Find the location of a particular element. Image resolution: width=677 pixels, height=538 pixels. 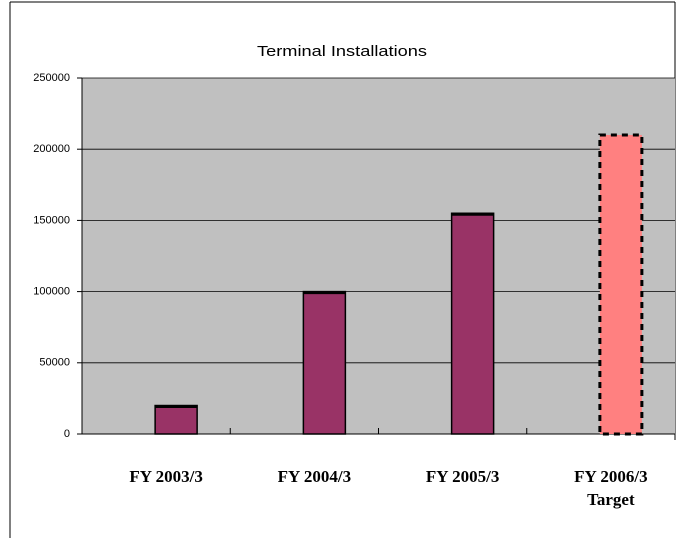

chart-title: Terminal Installations is located at coordinates (342, 51).